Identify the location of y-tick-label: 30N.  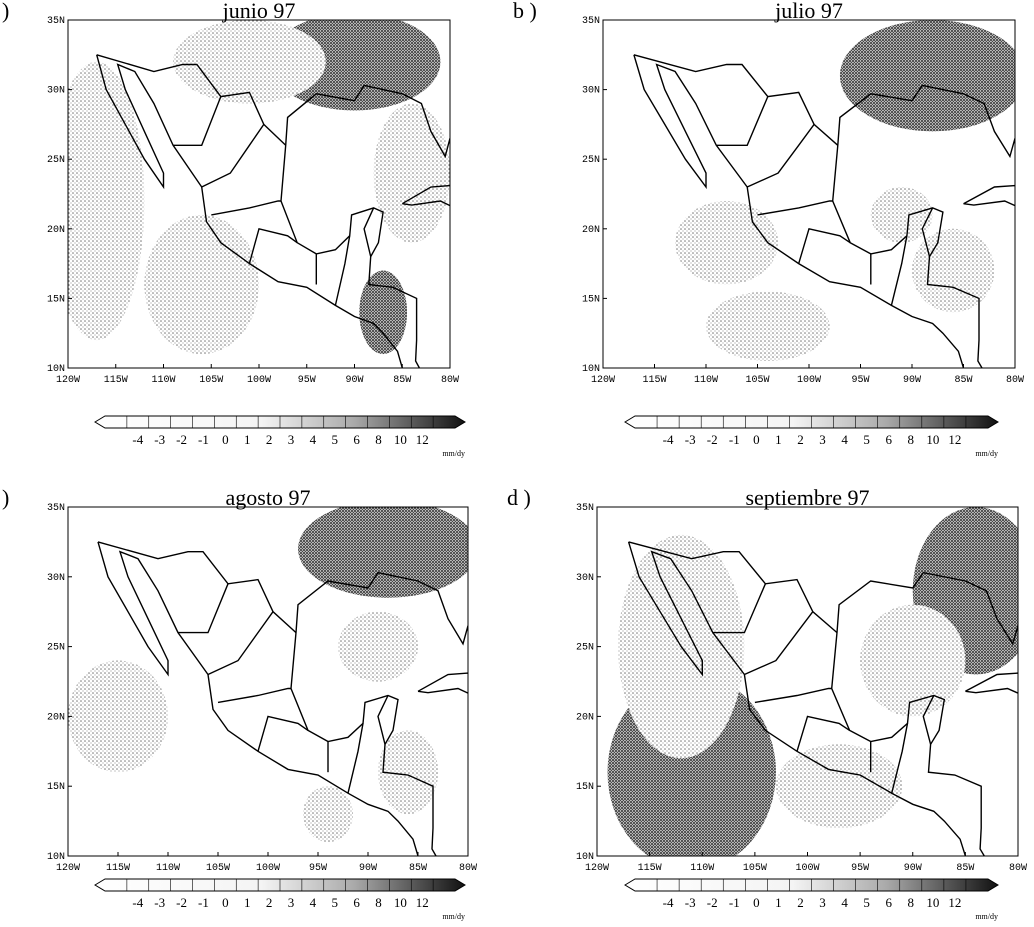
(585, 578).